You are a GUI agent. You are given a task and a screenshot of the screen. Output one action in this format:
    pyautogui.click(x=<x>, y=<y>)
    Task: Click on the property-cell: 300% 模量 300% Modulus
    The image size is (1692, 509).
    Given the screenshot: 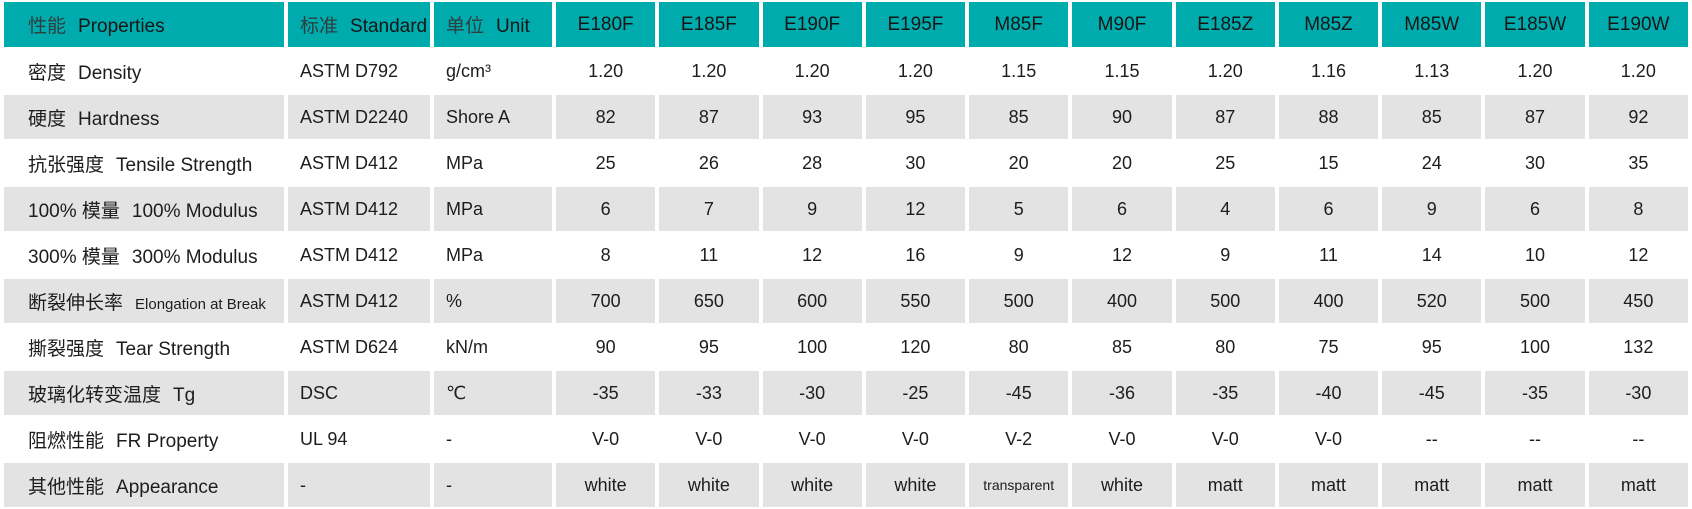 What is the action you would take?
    pyautogui.click(x=144, y=255)
    